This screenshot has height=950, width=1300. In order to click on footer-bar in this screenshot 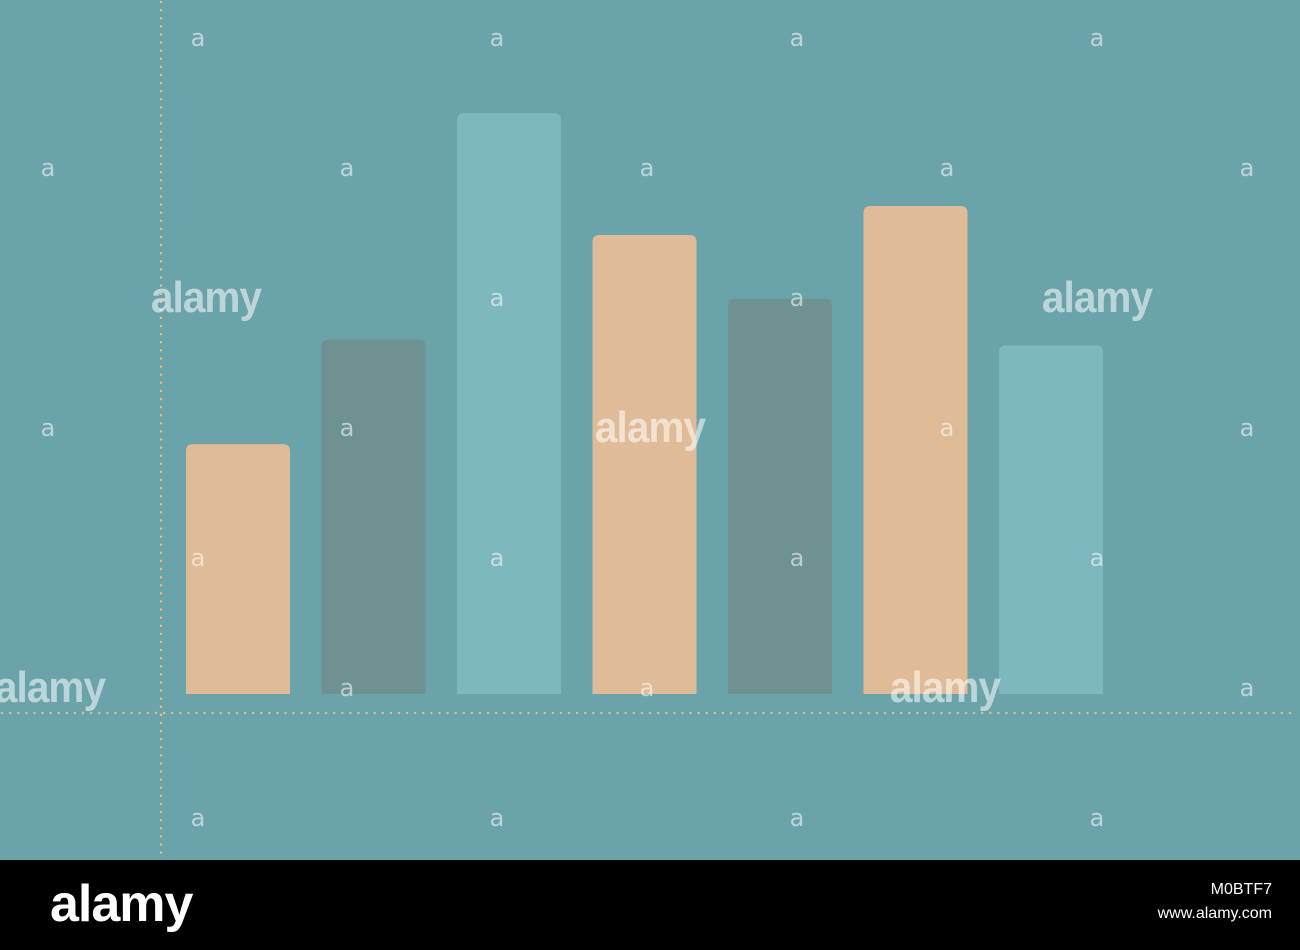, I will do `click(650, 905)`.